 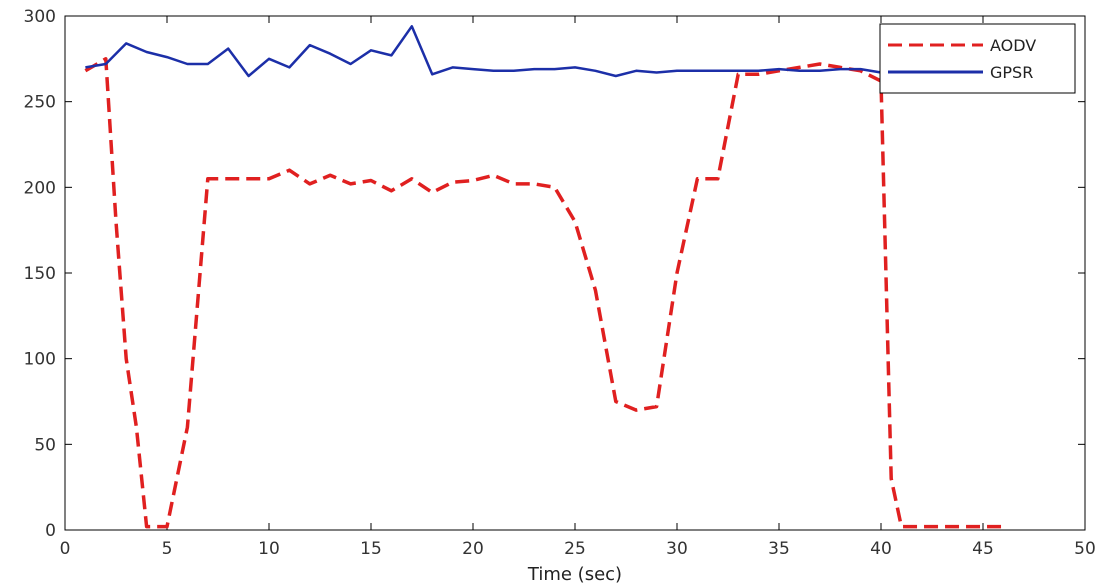 What do you see at coordinates (40, 17) in the screenshot?
I see `y-tick-label: 300` at bounding box center [40, 17].